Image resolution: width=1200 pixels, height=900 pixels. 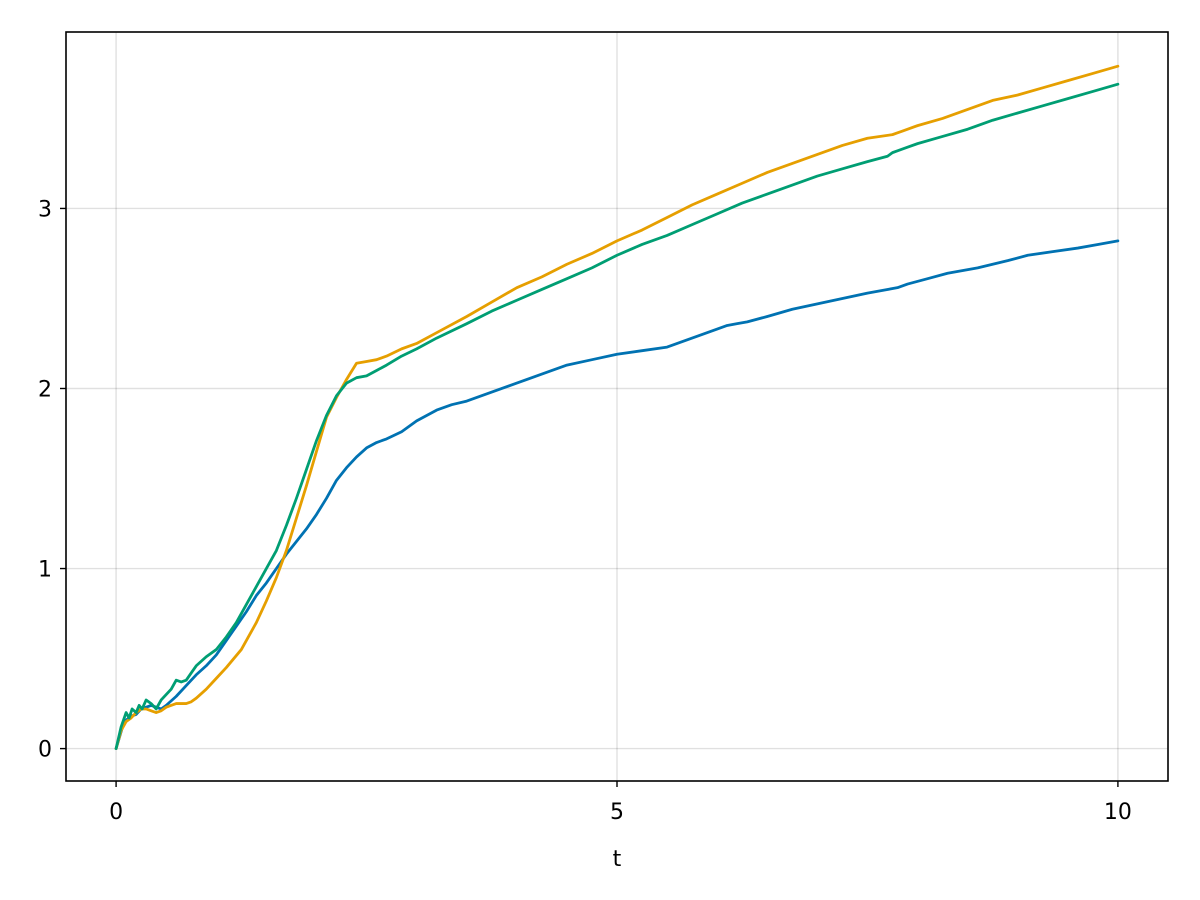 What do you see at coordinates (1118, 812) in the screenshot?
I see `x-tick-label: 10` at bounding box center [1118, 812].